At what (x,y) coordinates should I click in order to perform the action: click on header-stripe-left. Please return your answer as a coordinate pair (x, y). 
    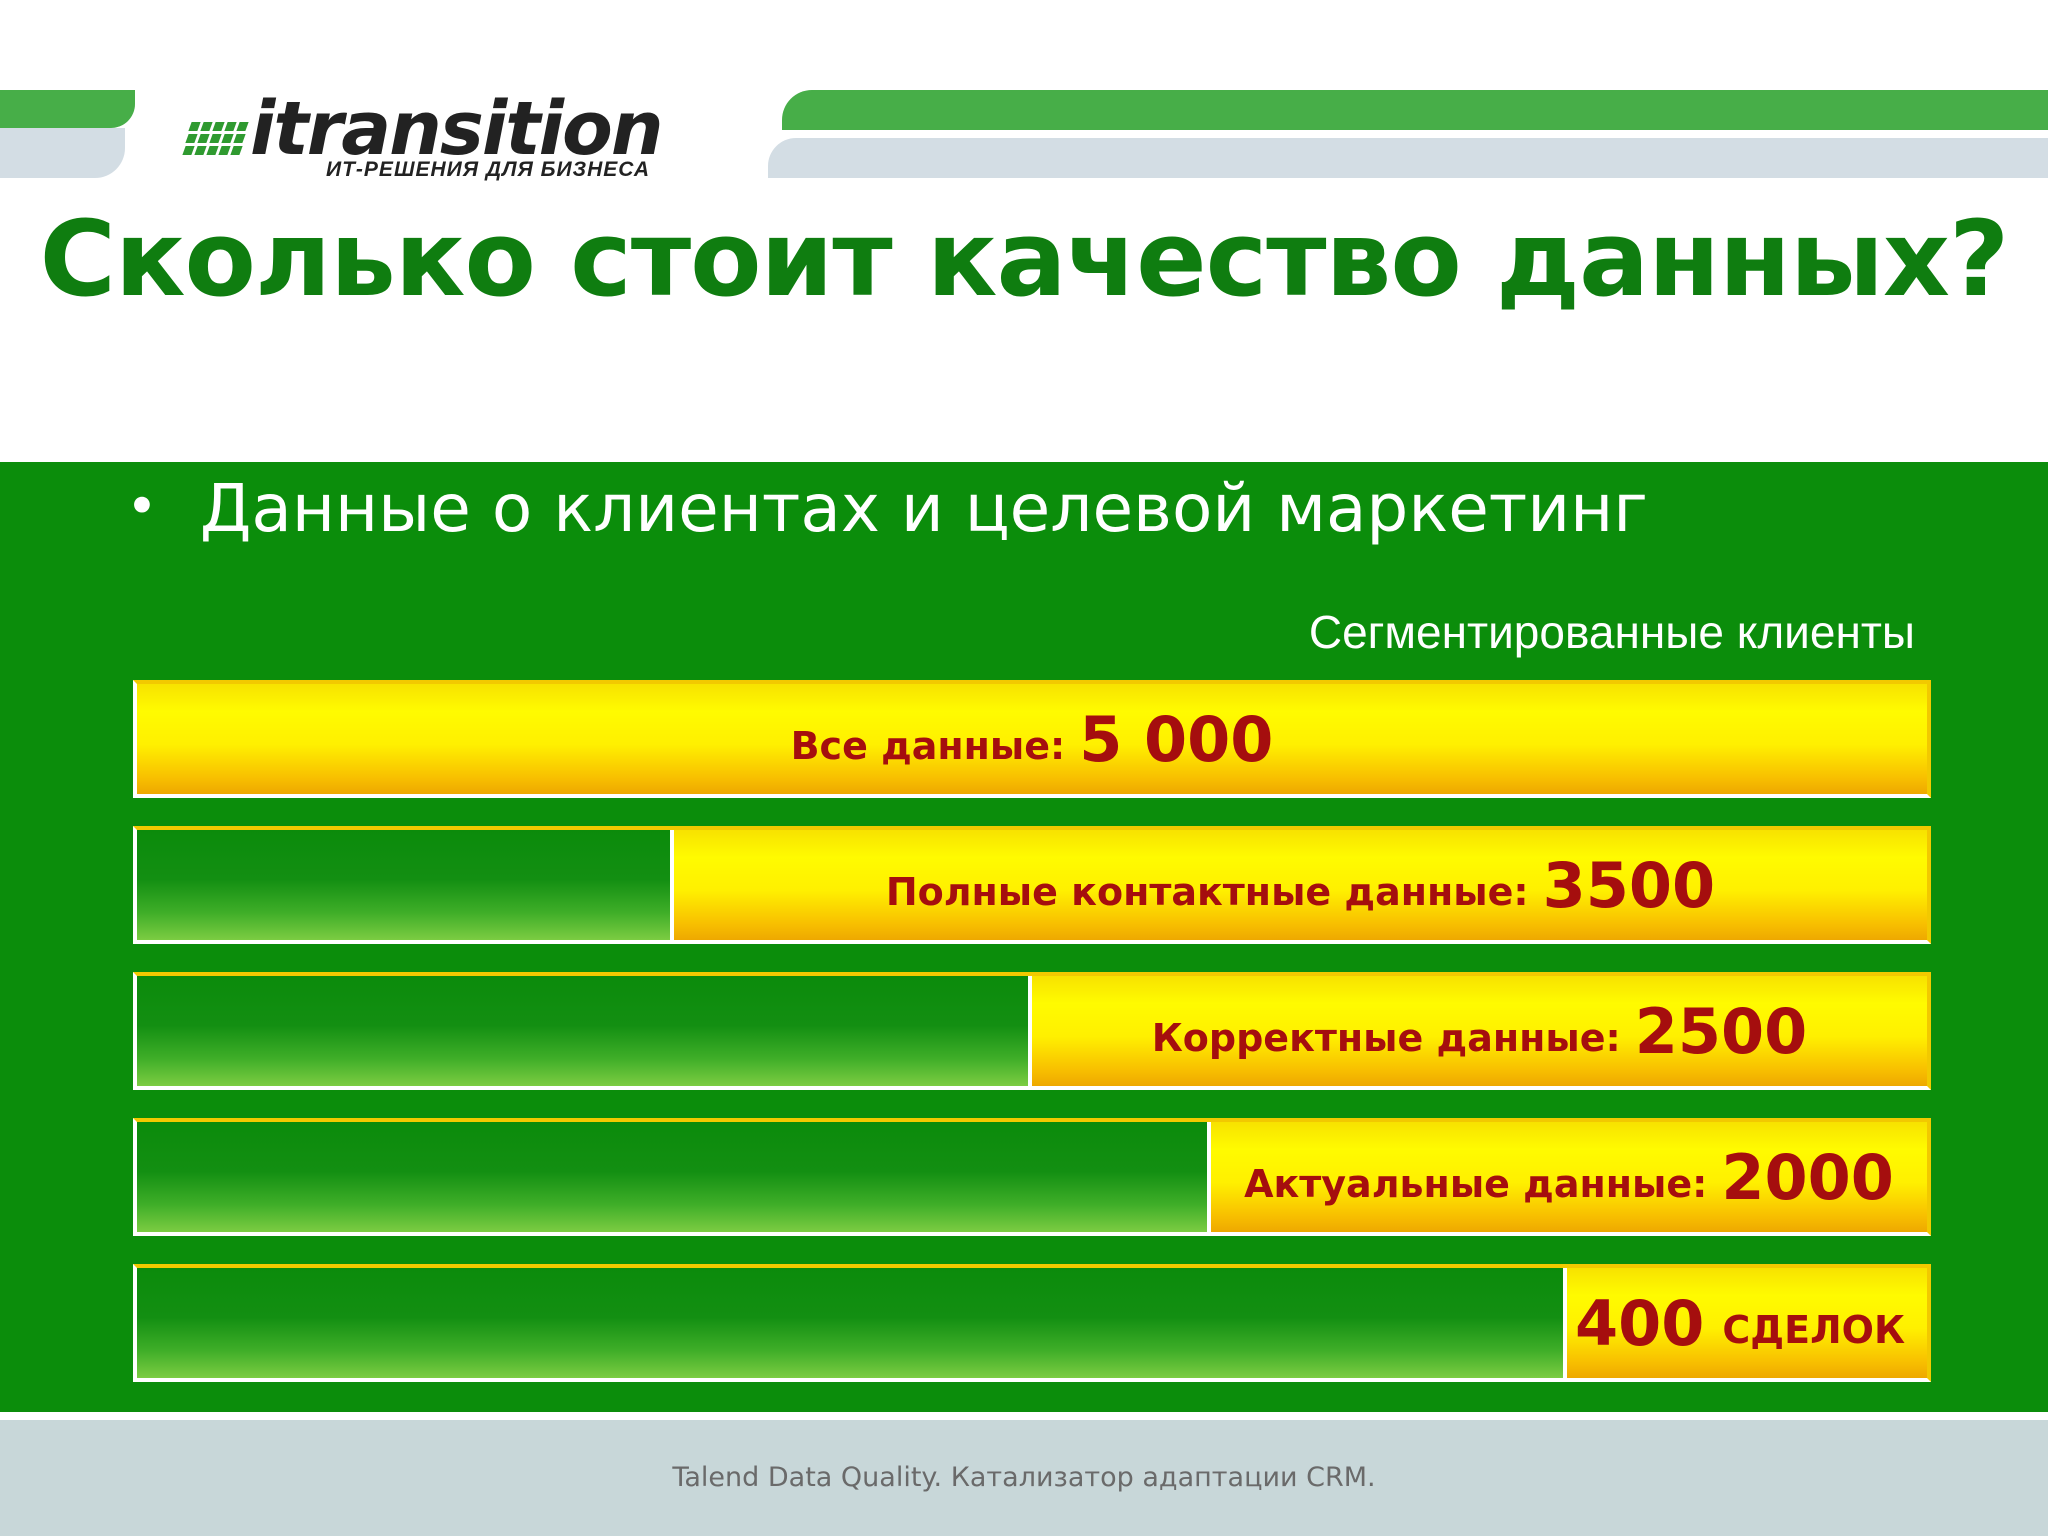
    Looking at the image, I should click on (67, 109).